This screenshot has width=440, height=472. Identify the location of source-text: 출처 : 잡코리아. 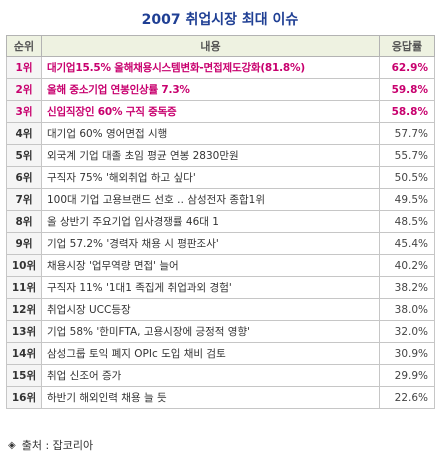
(57, 445).